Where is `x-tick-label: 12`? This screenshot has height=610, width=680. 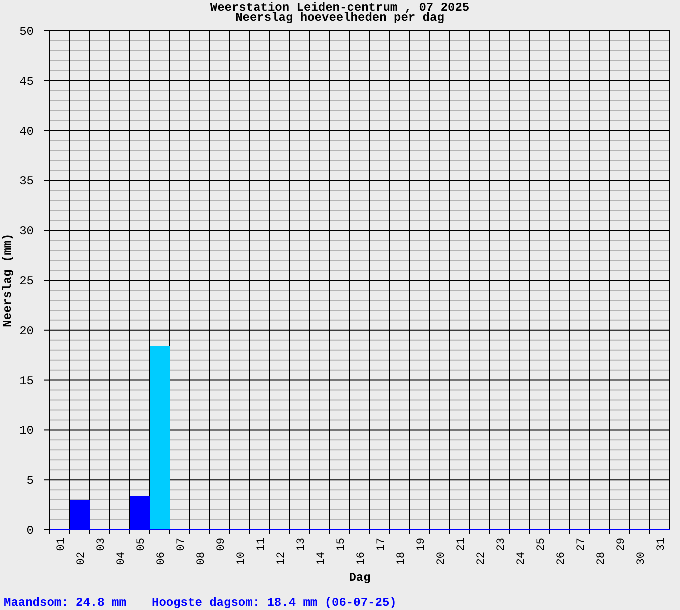
x-tick-label: 12 is located at coordinates (282, 559).